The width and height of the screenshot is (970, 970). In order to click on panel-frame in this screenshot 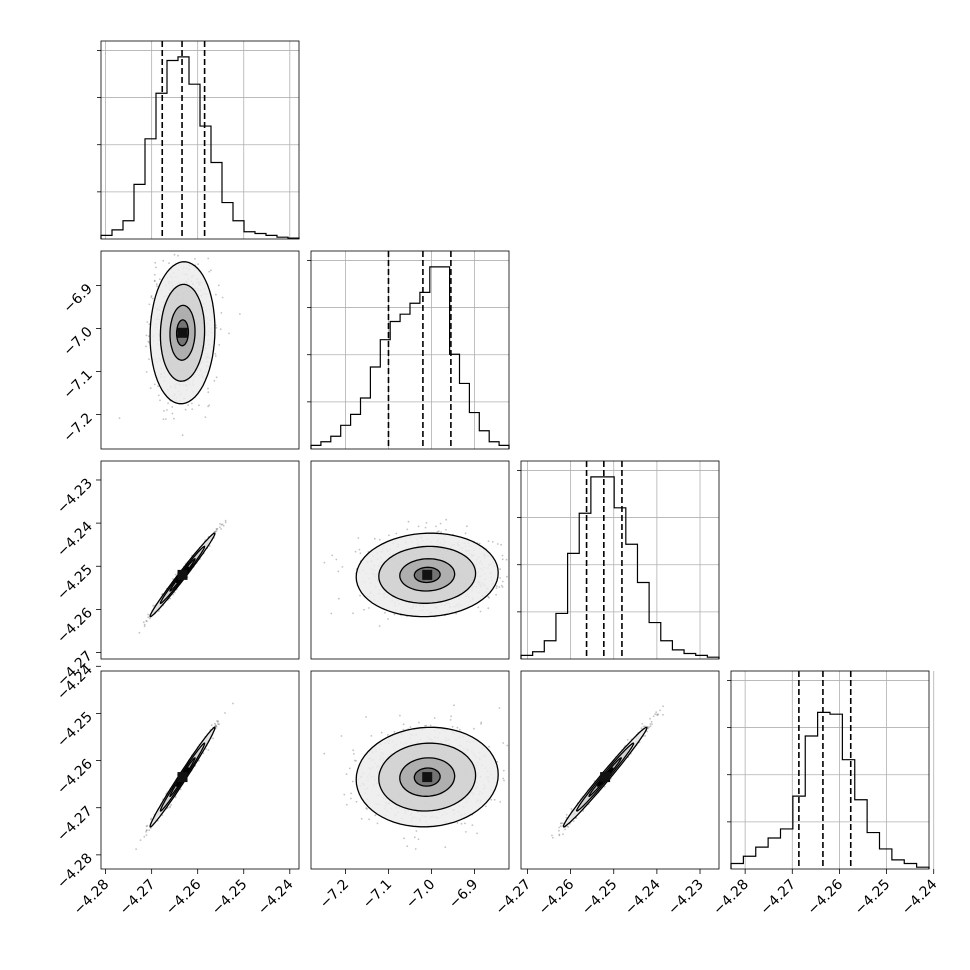, I will do `click(410, 770)`.